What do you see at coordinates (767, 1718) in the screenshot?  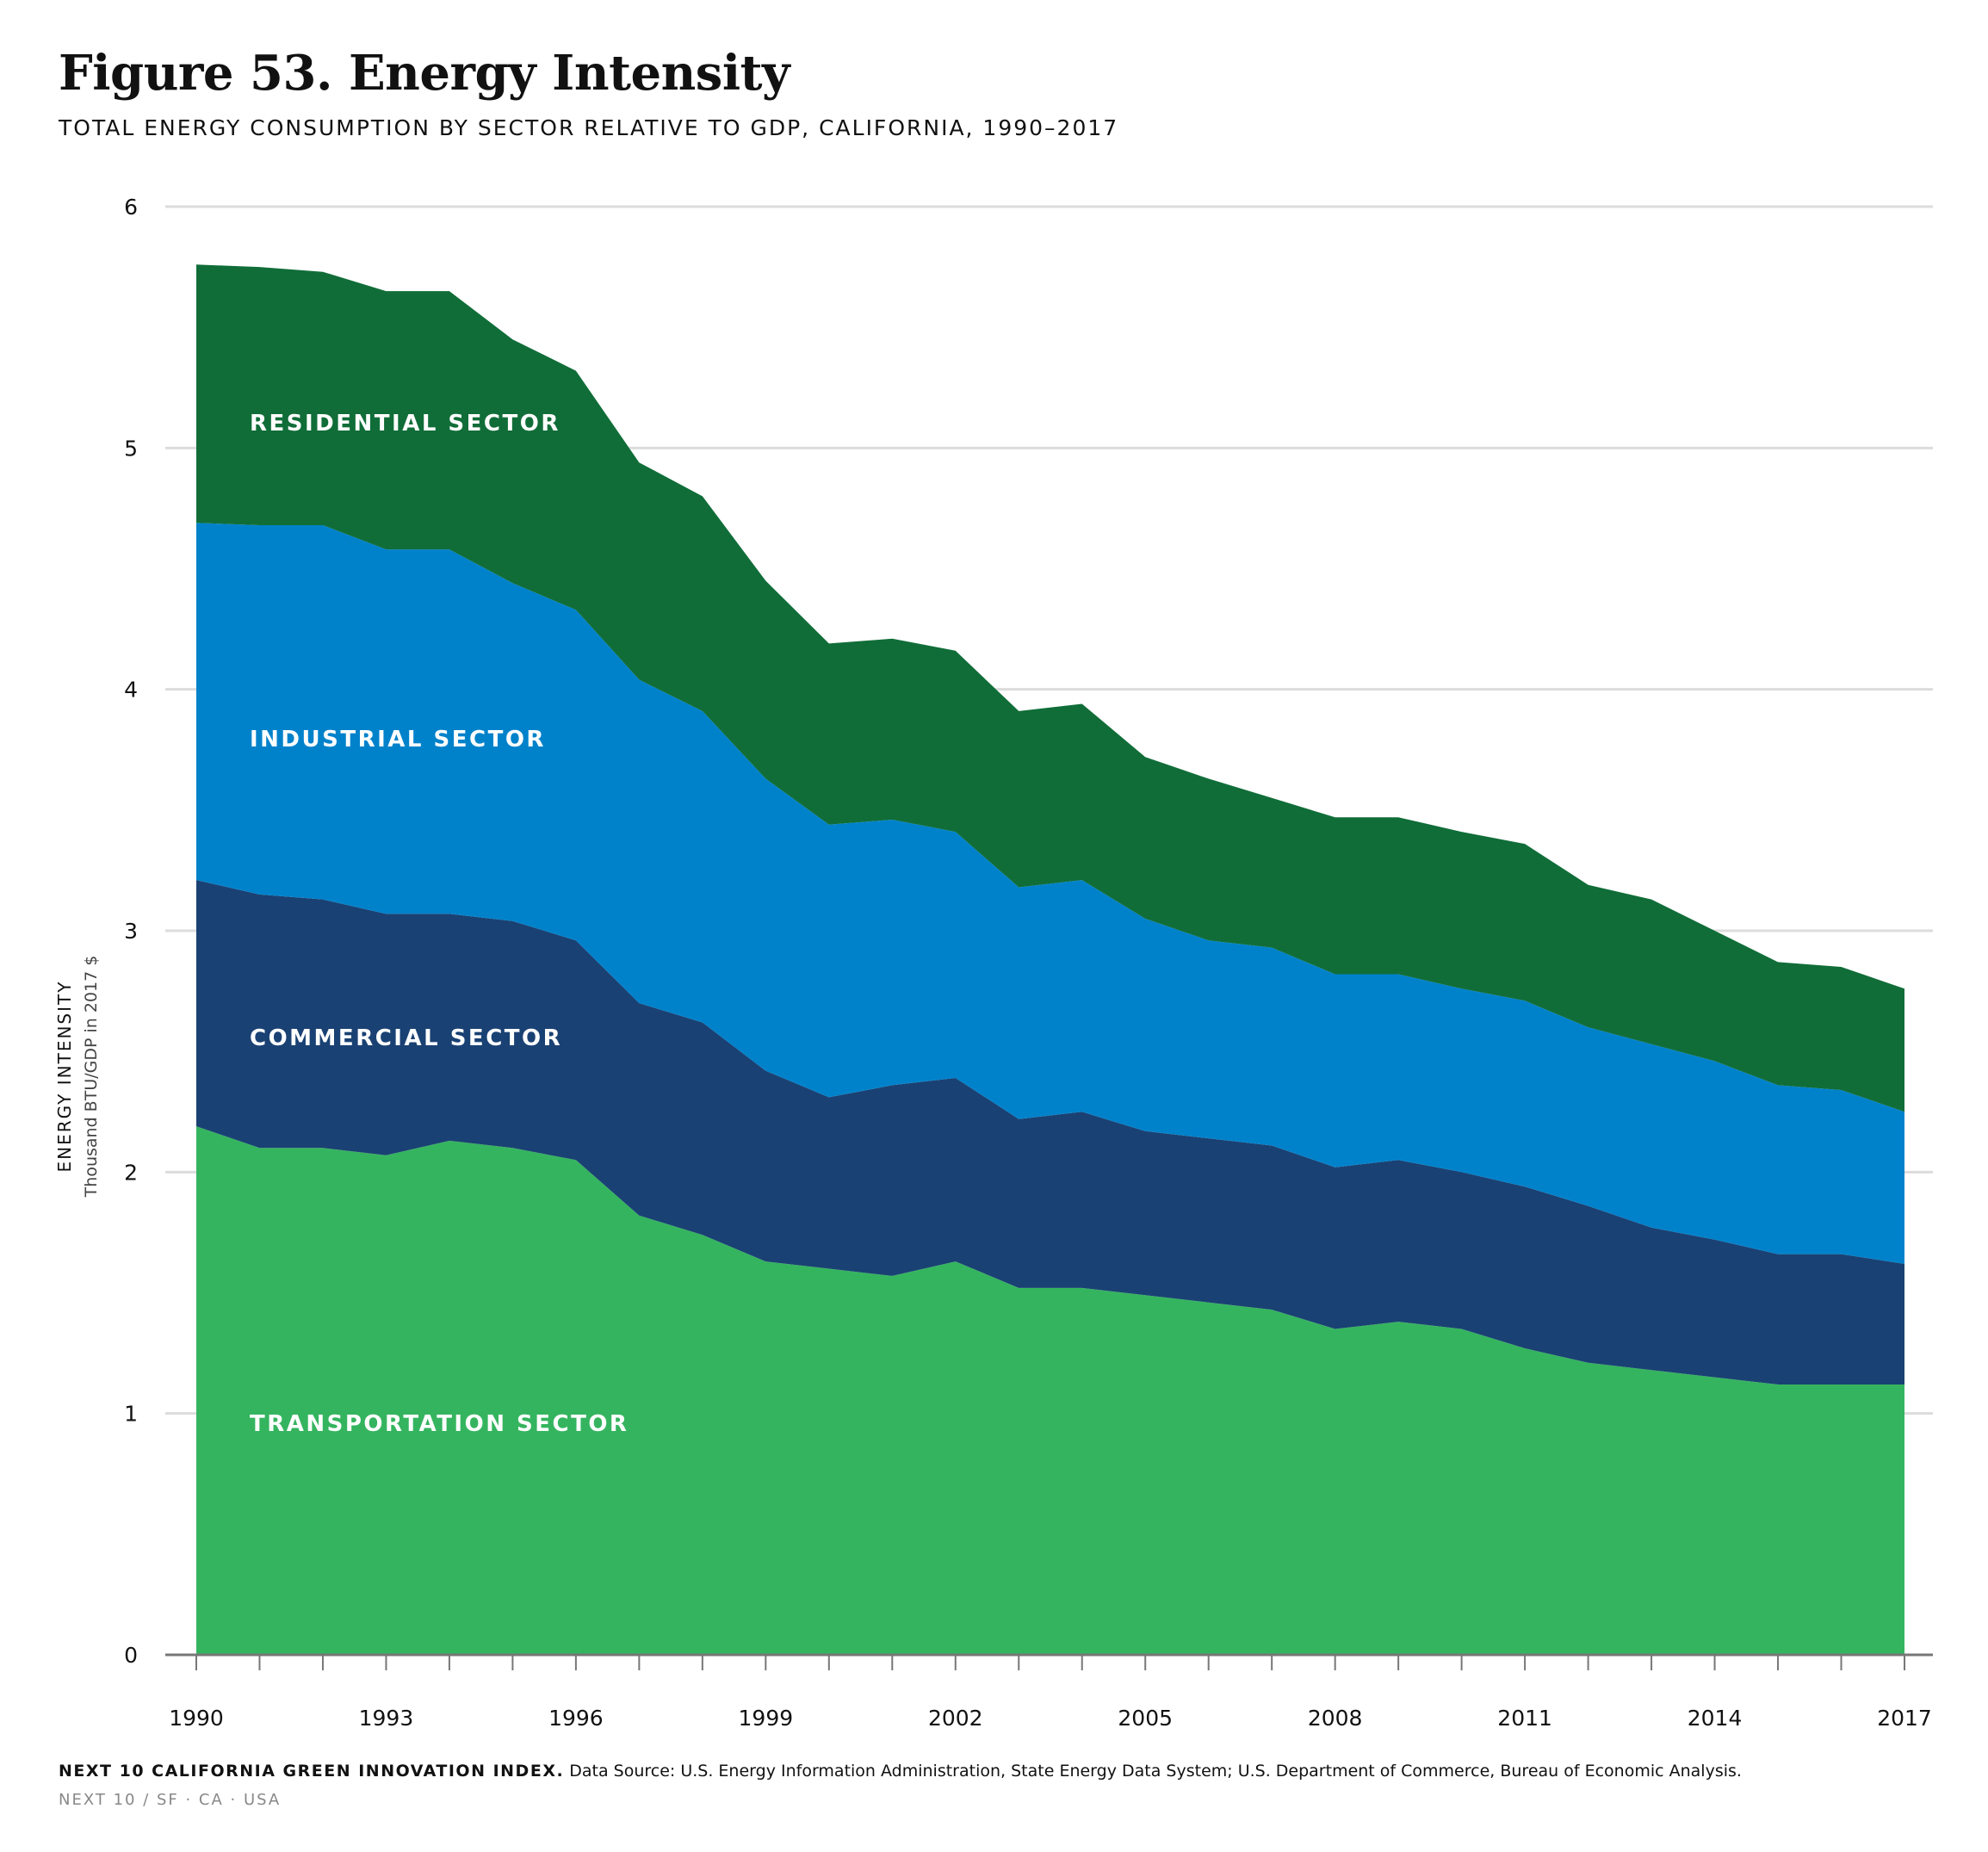 I see `x-tick-label-1999: 1999` at bounding box center [767, 1718].